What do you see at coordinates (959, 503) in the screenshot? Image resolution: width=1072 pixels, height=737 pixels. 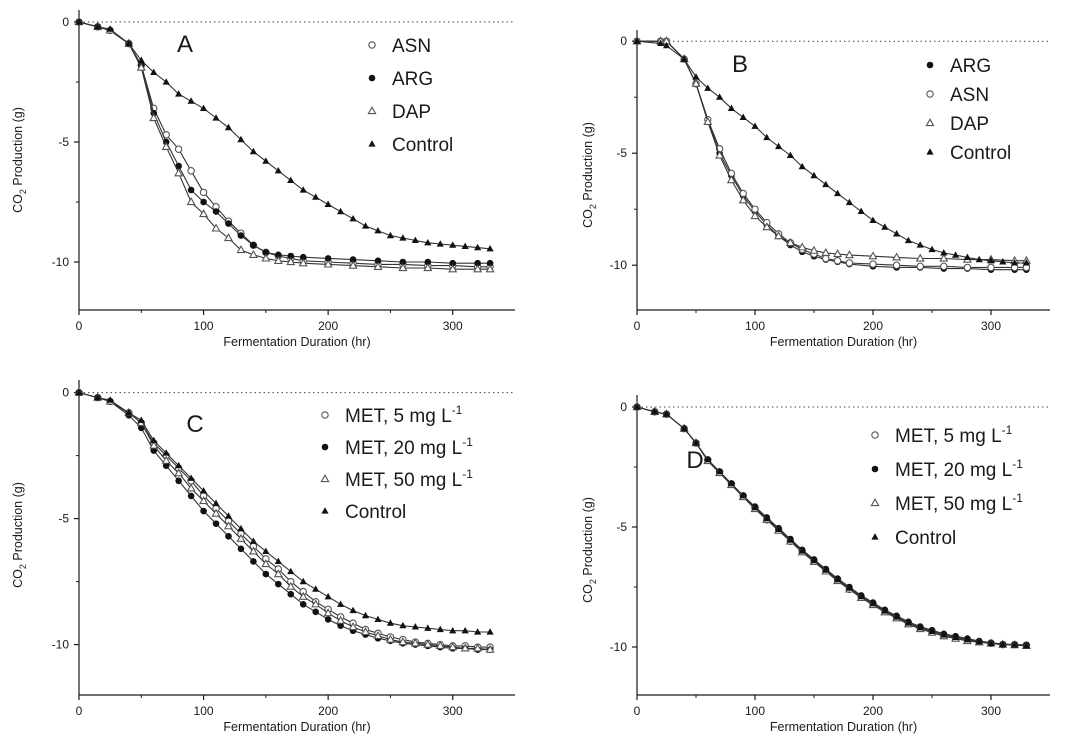 I see `legend-entry: MET, 50 mg L-1` at bounding box center [959, 503].